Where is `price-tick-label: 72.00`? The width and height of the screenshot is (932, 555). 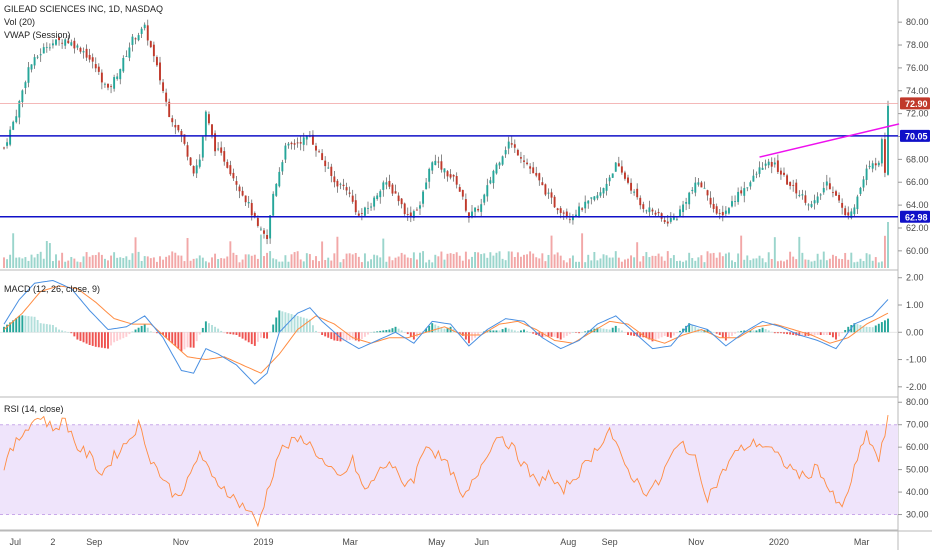 price-tick-label: 72.00 is located at coordinates (917, 114).